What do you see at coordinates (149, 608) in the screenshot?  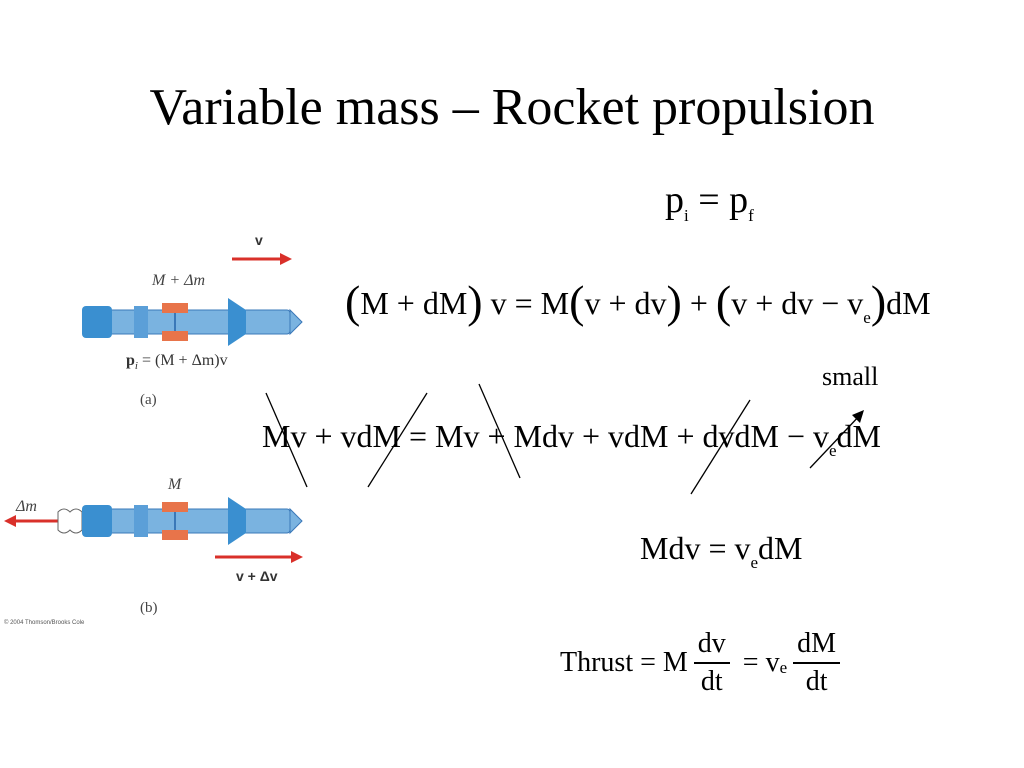 I see `panel-label-b: (b)` at bounding box center [149, 608].